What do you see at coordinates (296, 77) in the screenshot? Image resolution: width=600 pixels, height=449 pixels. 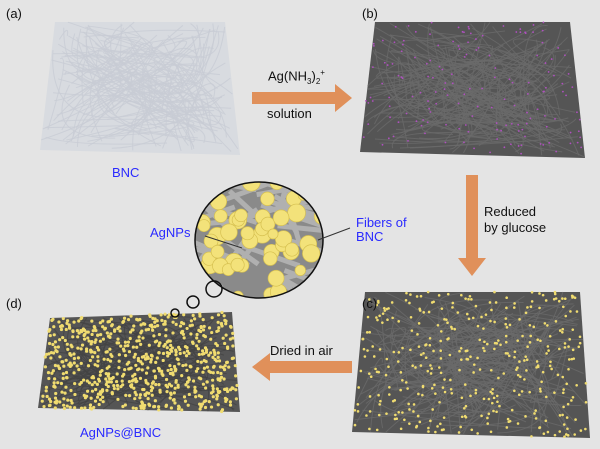 I see `reagent-label: Ag(NH3)2+` at bounding box center [296, 77].